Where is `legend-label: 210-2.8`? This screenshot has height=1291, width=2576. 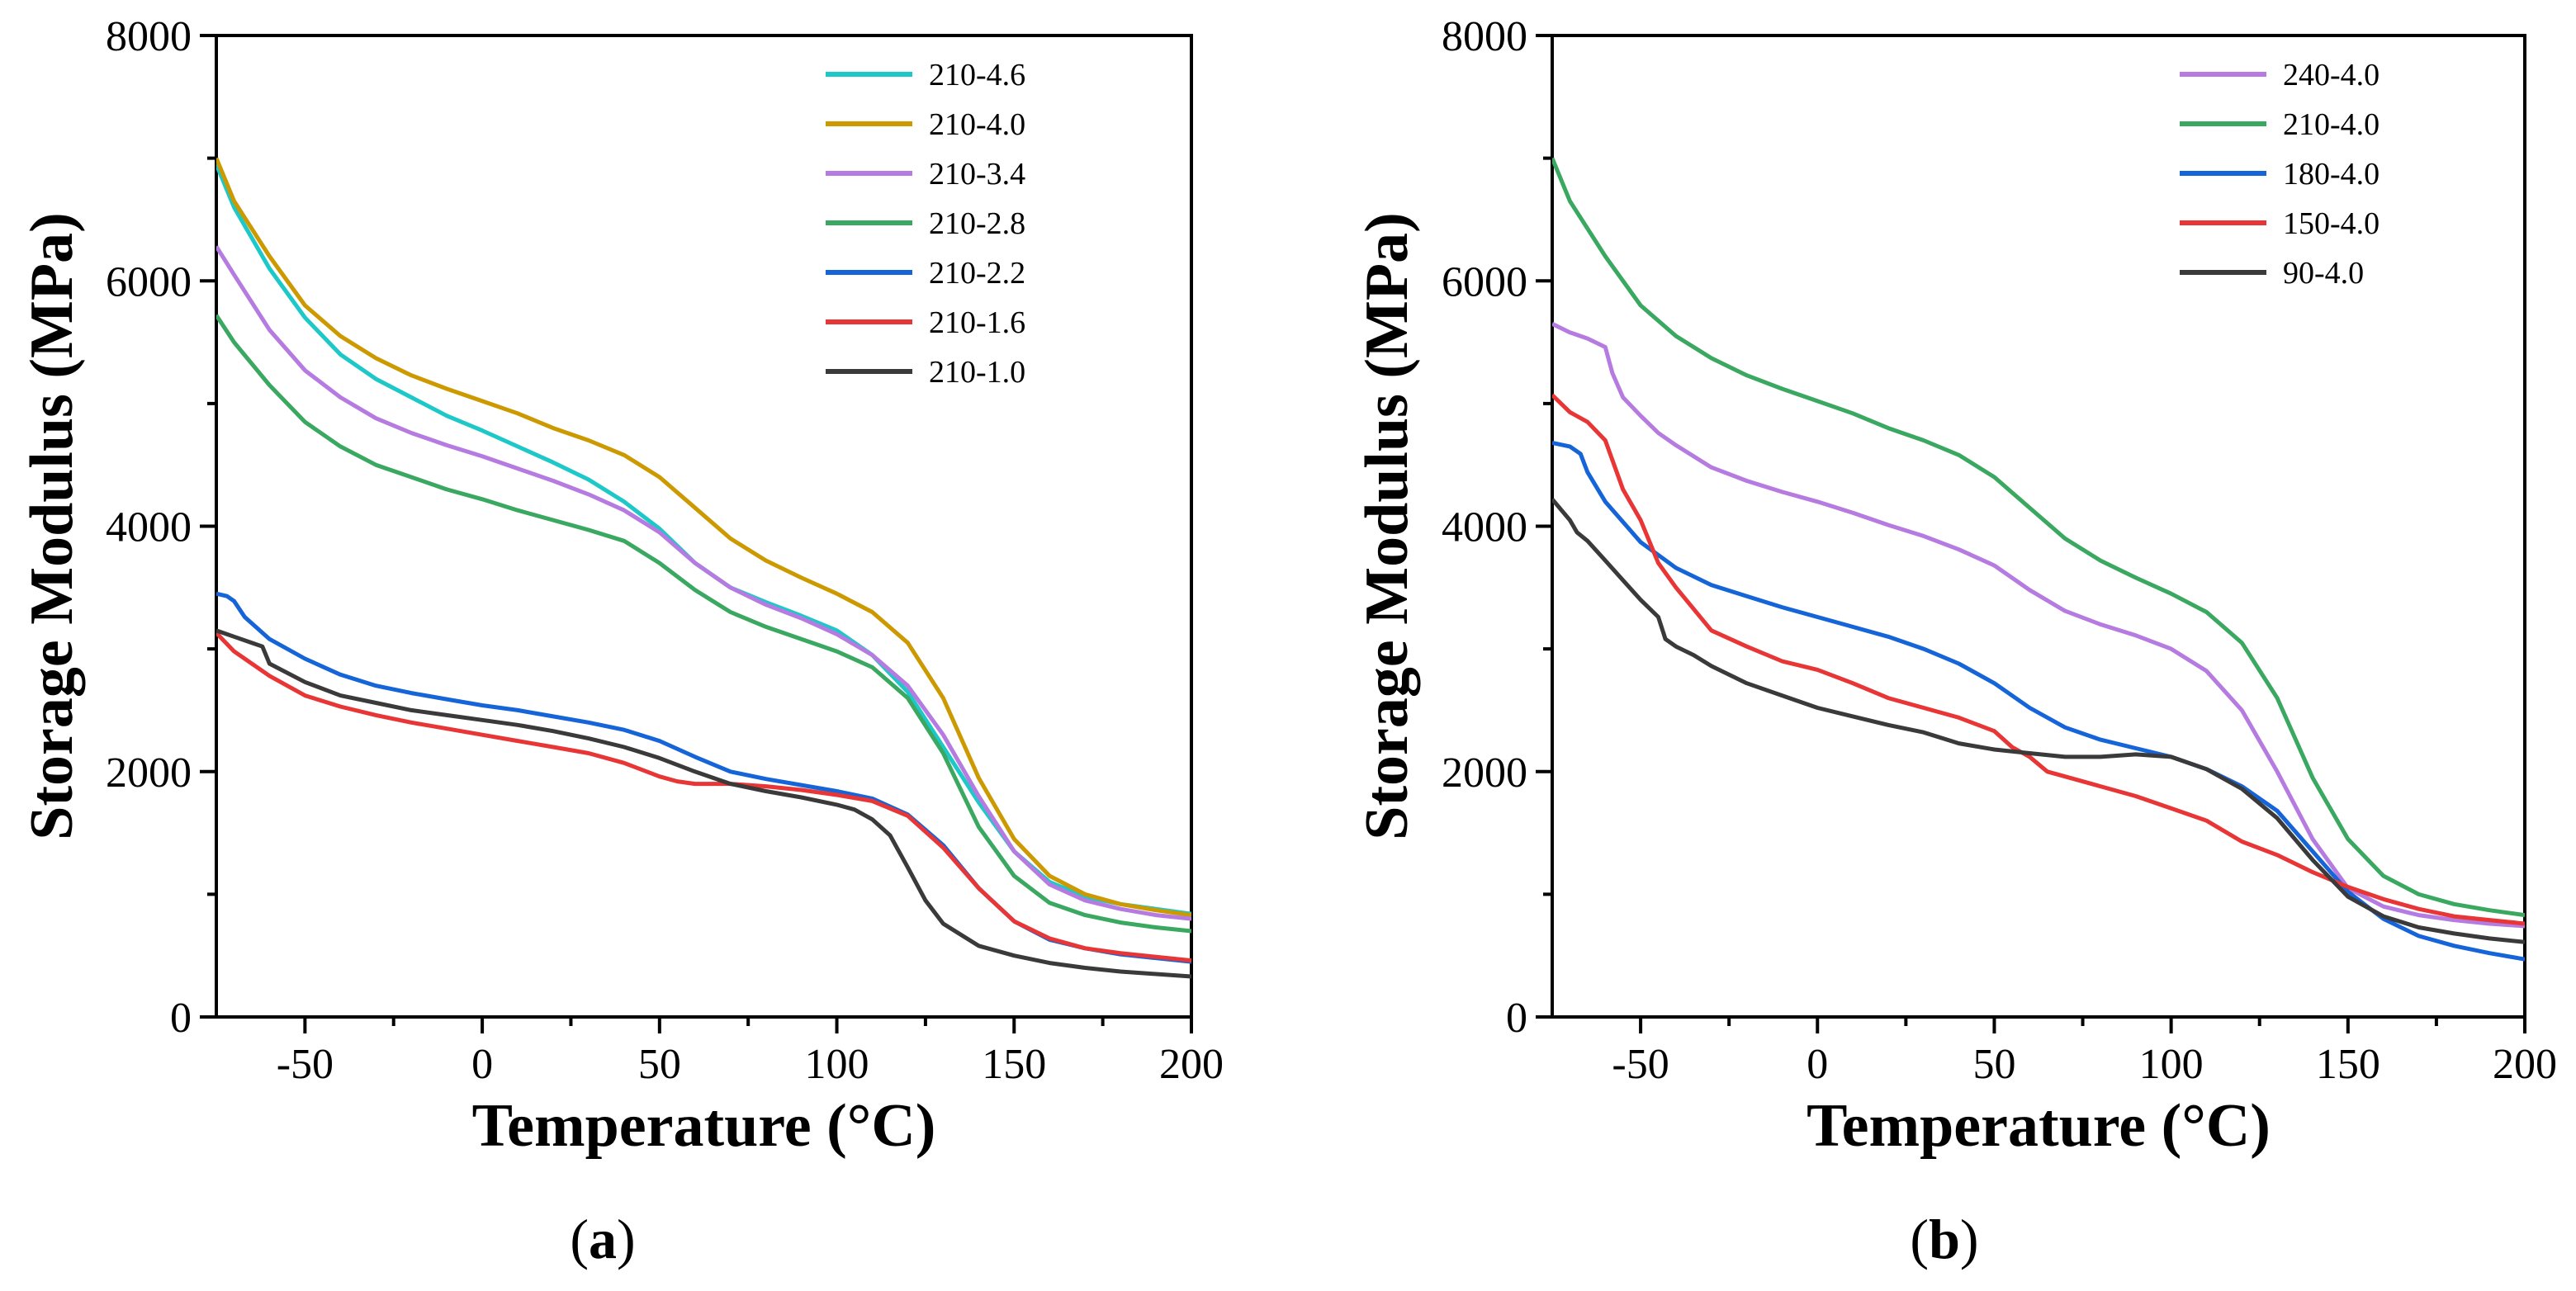 legend-label: 210-2.8 is located at coordinates (977, 223).